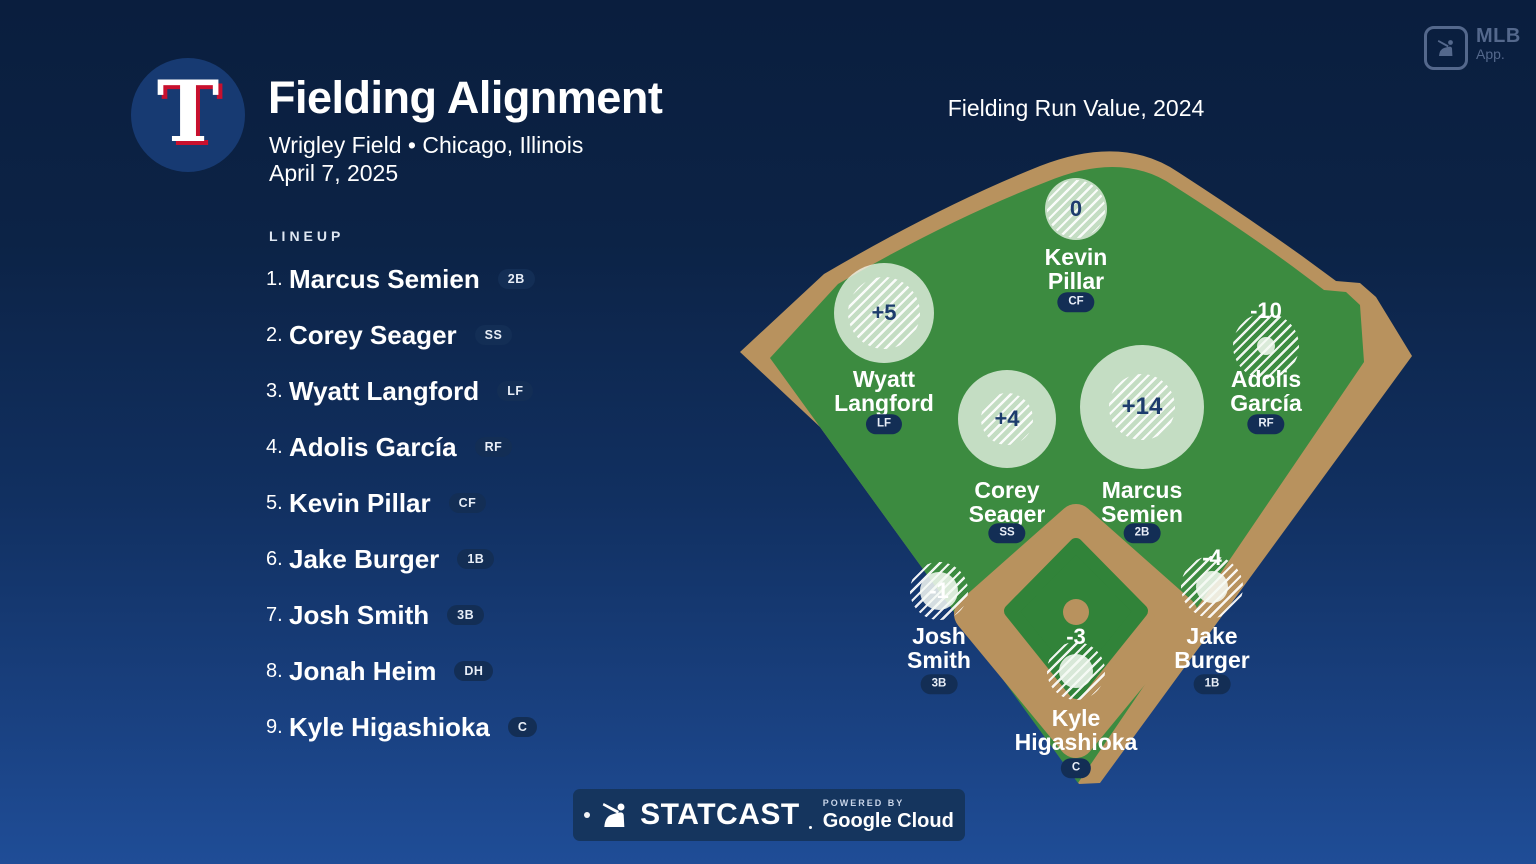  What do you see at coordinates (274, 558) in the screenshot?
I see `lineup-order: 6.` at bounding box center [274, 558].